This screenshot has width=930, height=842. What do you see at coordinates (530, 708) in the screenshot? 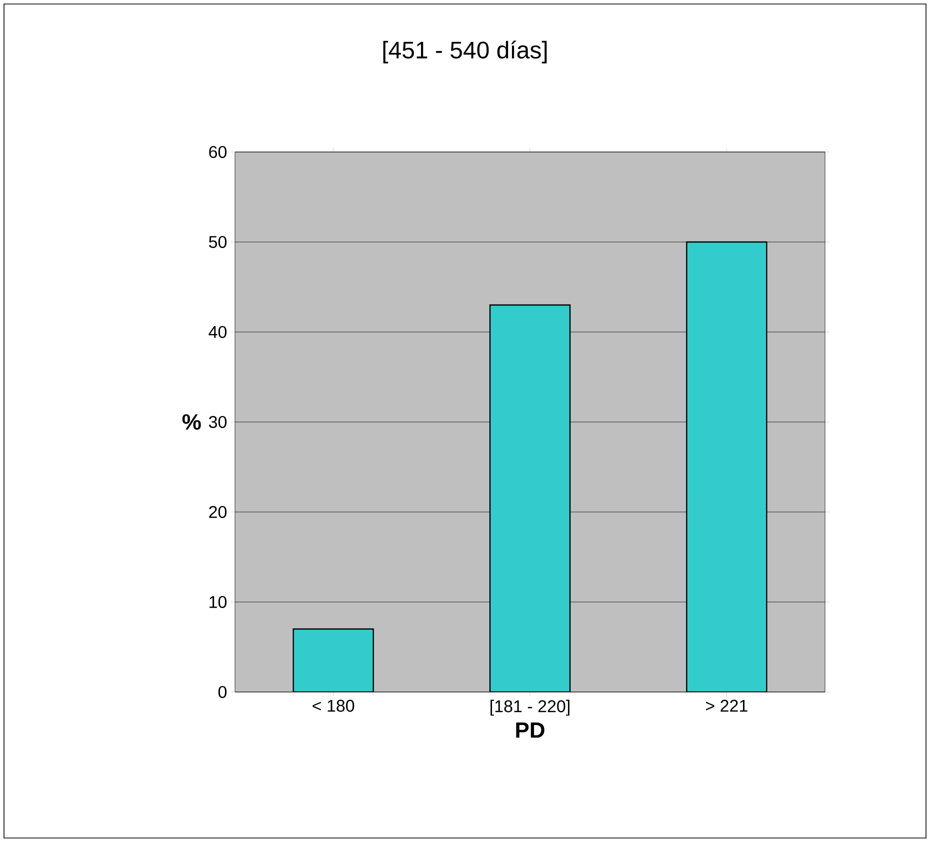
I see `x-tick-label: [181 - 220]` at bounding box center [530, 708].